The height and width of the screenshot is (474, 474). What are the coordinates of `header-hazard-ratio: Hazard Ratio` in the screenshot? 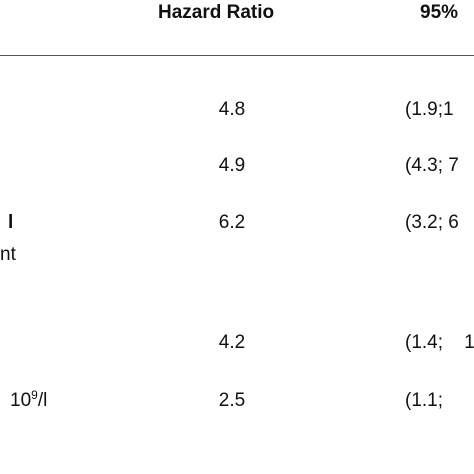 It's located at (216, 12).